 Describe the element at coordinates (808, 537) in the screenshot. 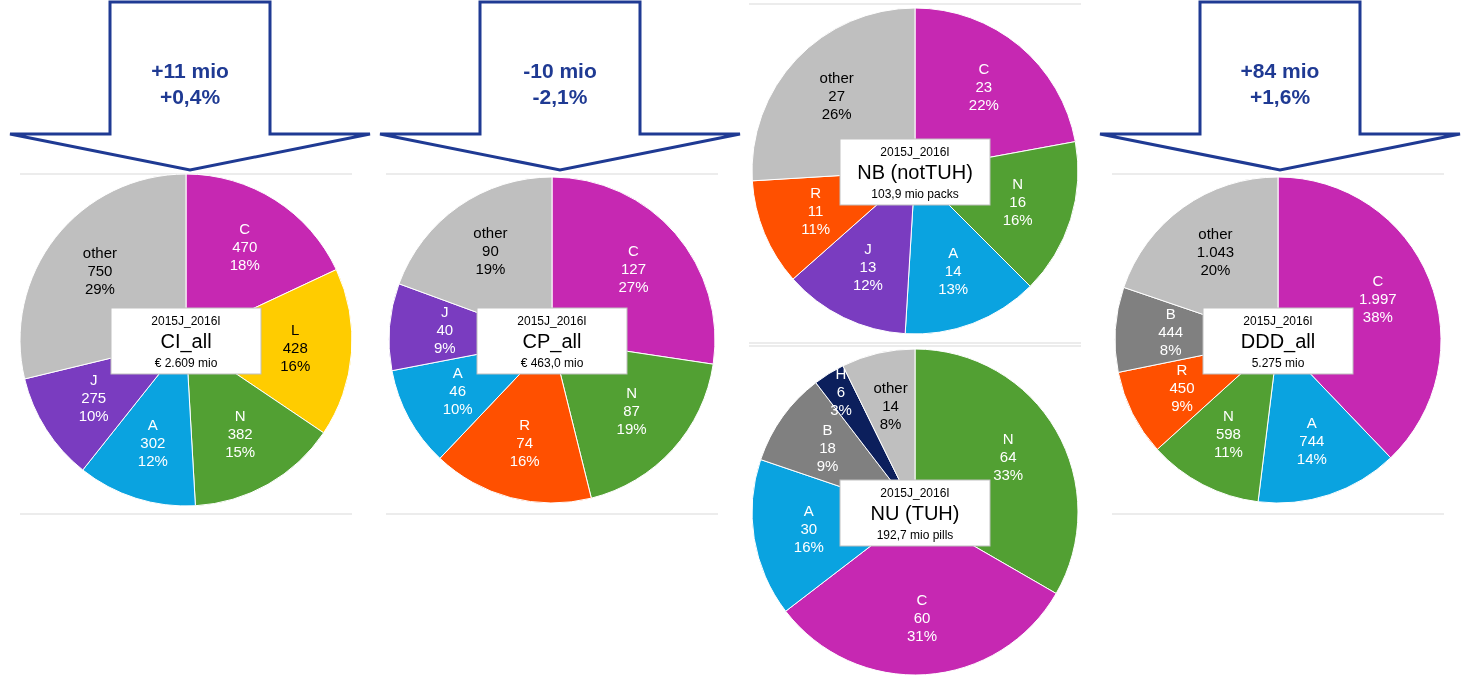

I see `data-label: 30 16%` at that location.